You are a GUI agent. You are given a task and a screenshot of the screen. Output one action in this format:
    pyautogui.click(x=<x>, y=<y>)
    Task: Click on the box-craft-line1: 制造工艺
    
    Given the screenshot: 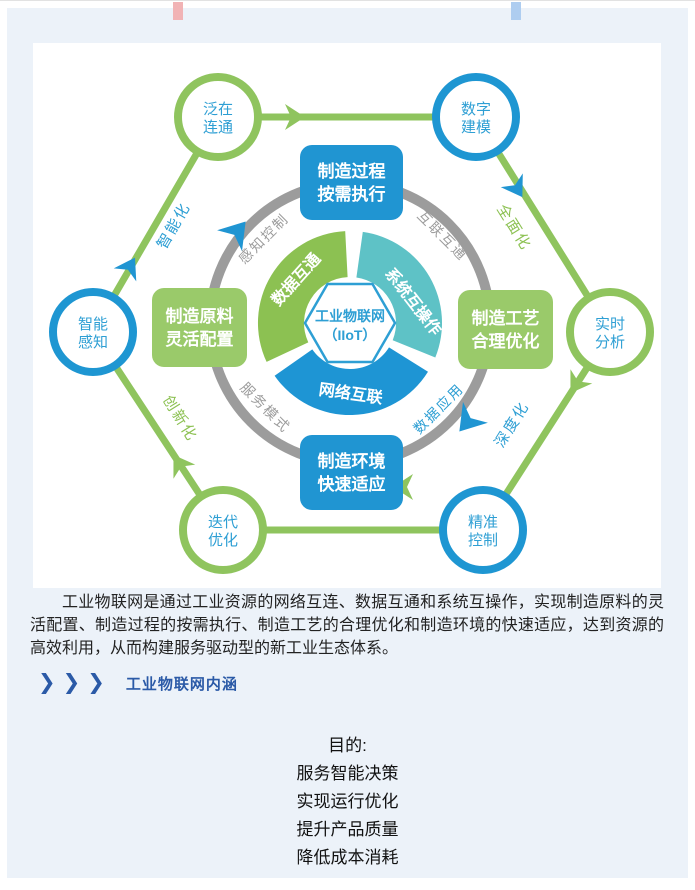 What is the action you would take?
    pyautogui.click(x=506, y=318)
    